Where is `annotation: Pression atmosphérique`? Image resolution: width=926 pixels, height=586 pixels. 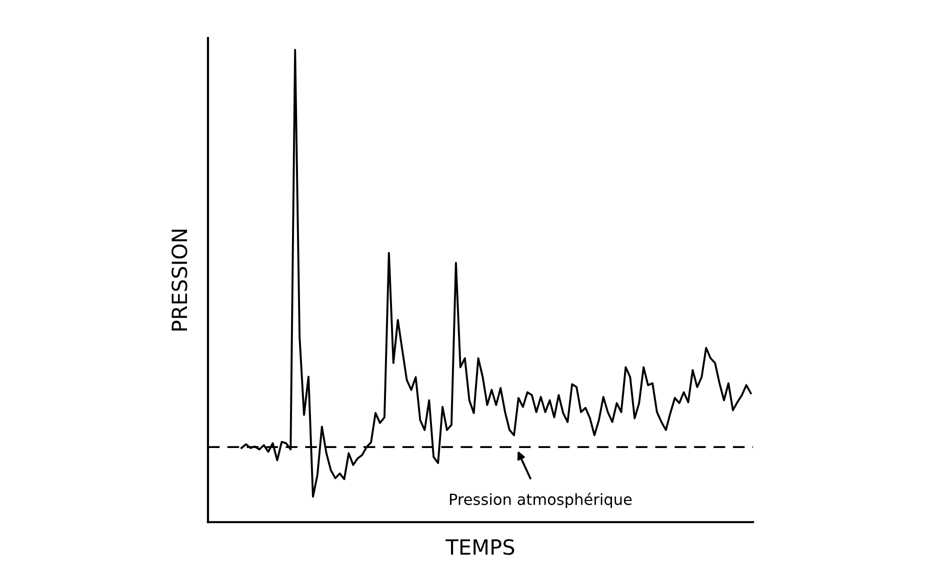 annotation: Pression atmosphérique is located at coordinates (541, 500).